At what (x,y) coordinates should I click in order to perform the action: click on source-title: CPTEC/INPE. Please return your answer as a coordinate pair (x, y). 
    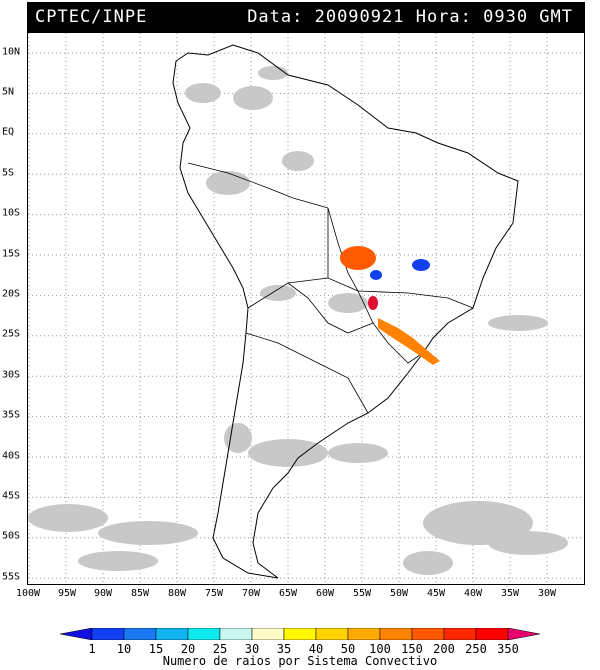
    Looking at the image, I should click on (91, 17).